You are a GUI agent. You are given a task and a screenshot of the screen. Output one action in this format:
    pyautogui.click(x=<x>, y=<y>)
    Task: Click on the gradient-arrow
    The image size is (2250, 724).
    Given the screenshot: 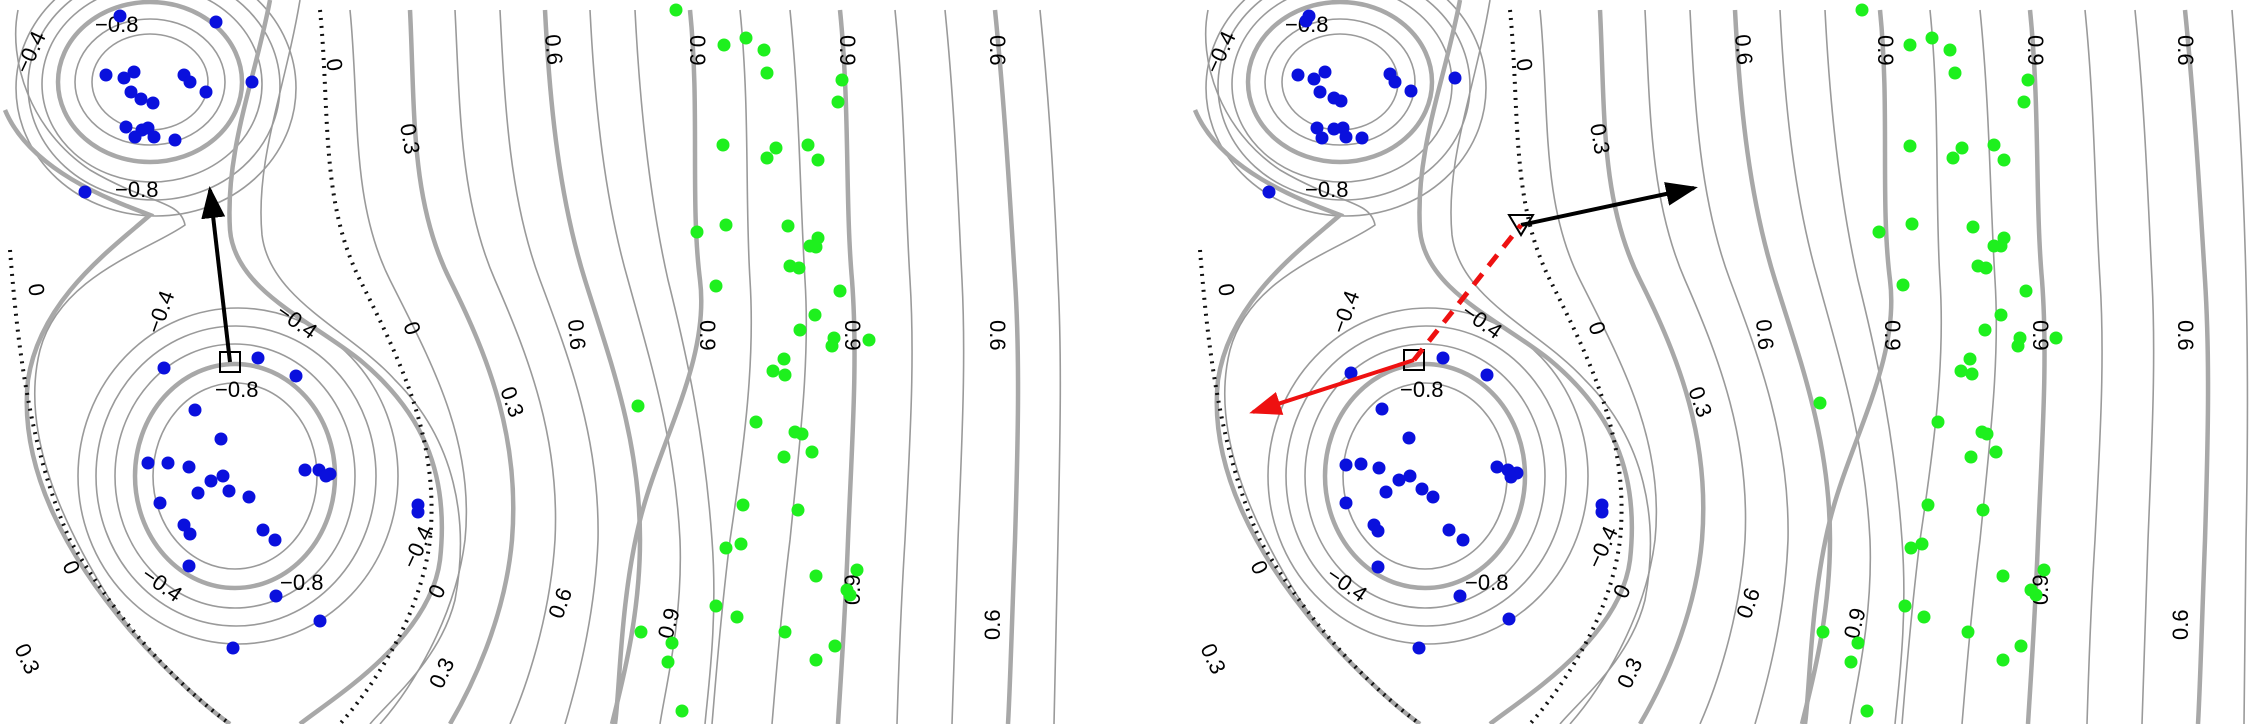 What is the action you would take?
    pyautogui.click(x=1609, y=204)
    